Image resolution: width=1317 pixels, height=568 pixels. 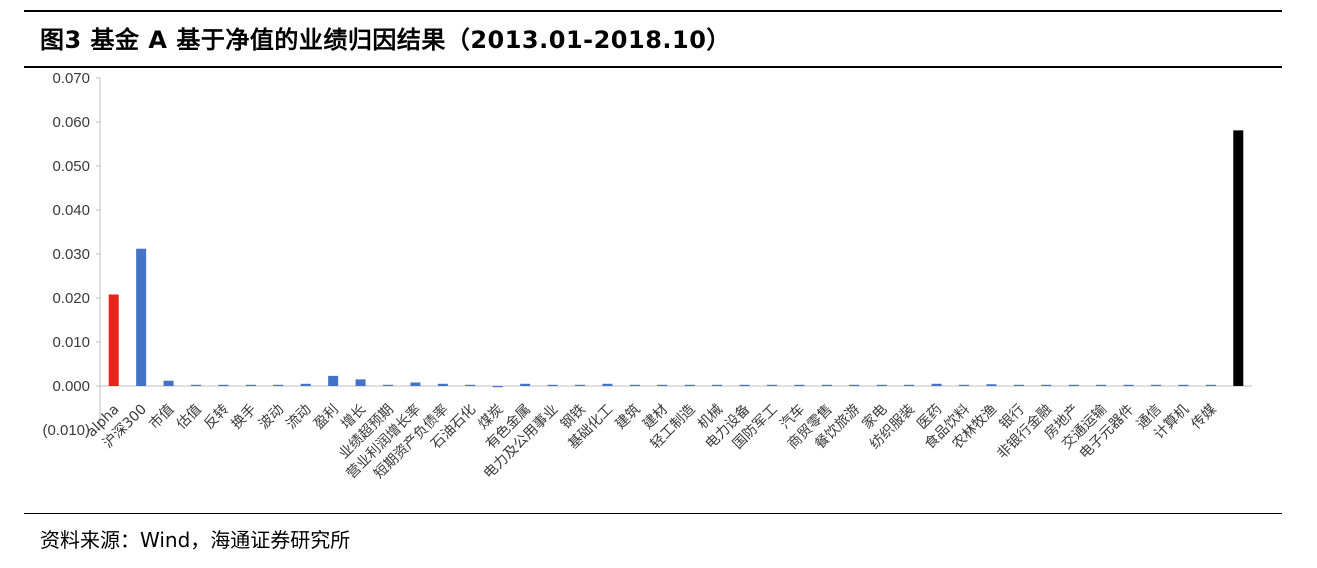 What do you see at coordinates (216, 417) in the screenshot?
I see `x-category-label: 反转` at bounding box center [216, 417].